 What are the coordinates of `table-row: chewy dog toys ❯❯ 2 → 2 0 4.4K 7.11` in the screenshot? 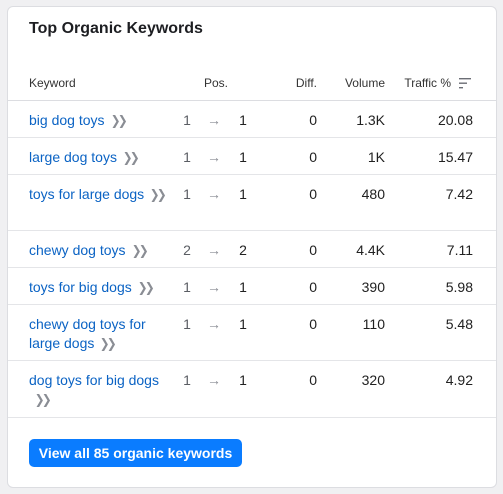 It's located at (252, 249).